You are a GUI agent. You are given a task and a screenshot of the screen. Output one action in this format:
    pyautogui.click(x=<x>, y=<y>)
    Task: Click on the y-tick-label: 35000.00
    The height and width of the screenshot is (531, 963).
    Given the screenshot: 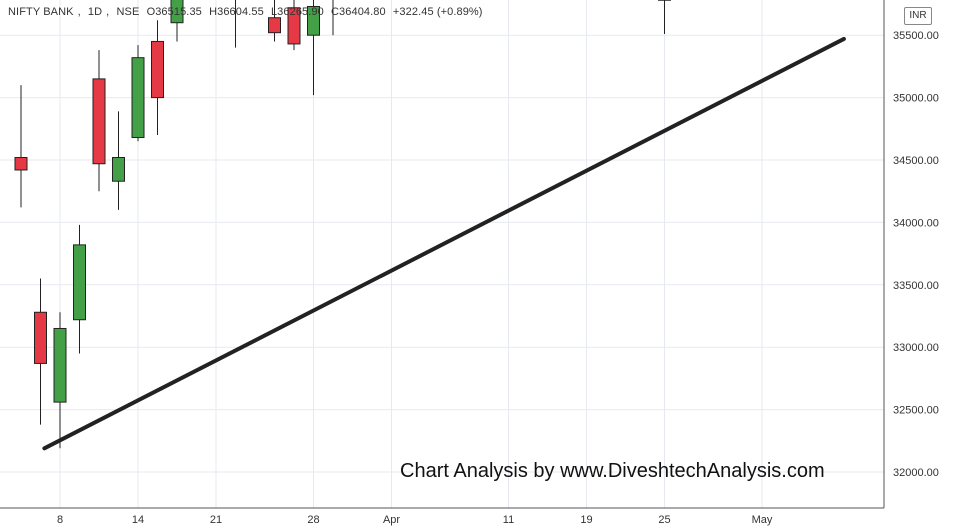 What is the action you would take?
    pyautogui.click(x=916, y=99)
    